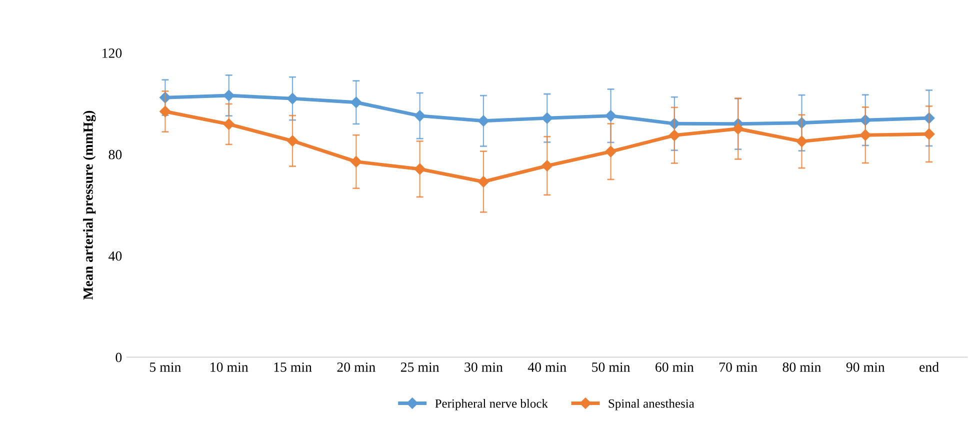 This screenshot has width=977, height=441. What do you see at coordinates (166, 367) in the screenshot?
I see `x-tick-label: 5 min` at bounding box center [166, 367].